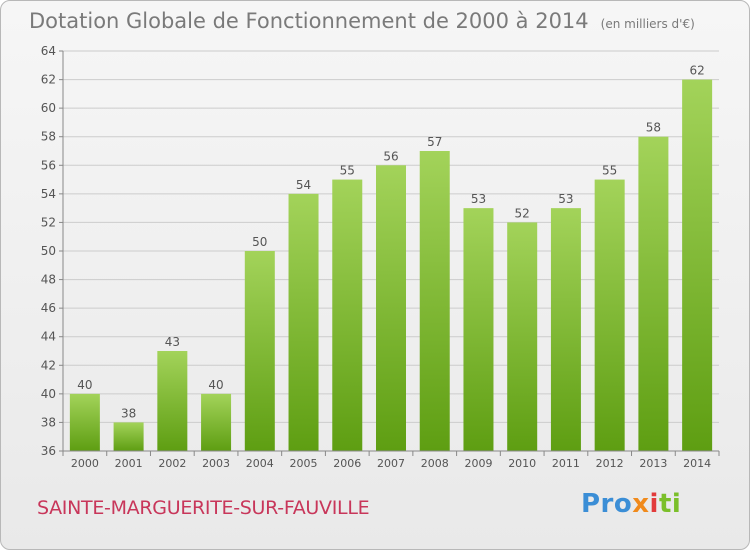  I want to click on y-tick-label: 46, so click(48, 308).